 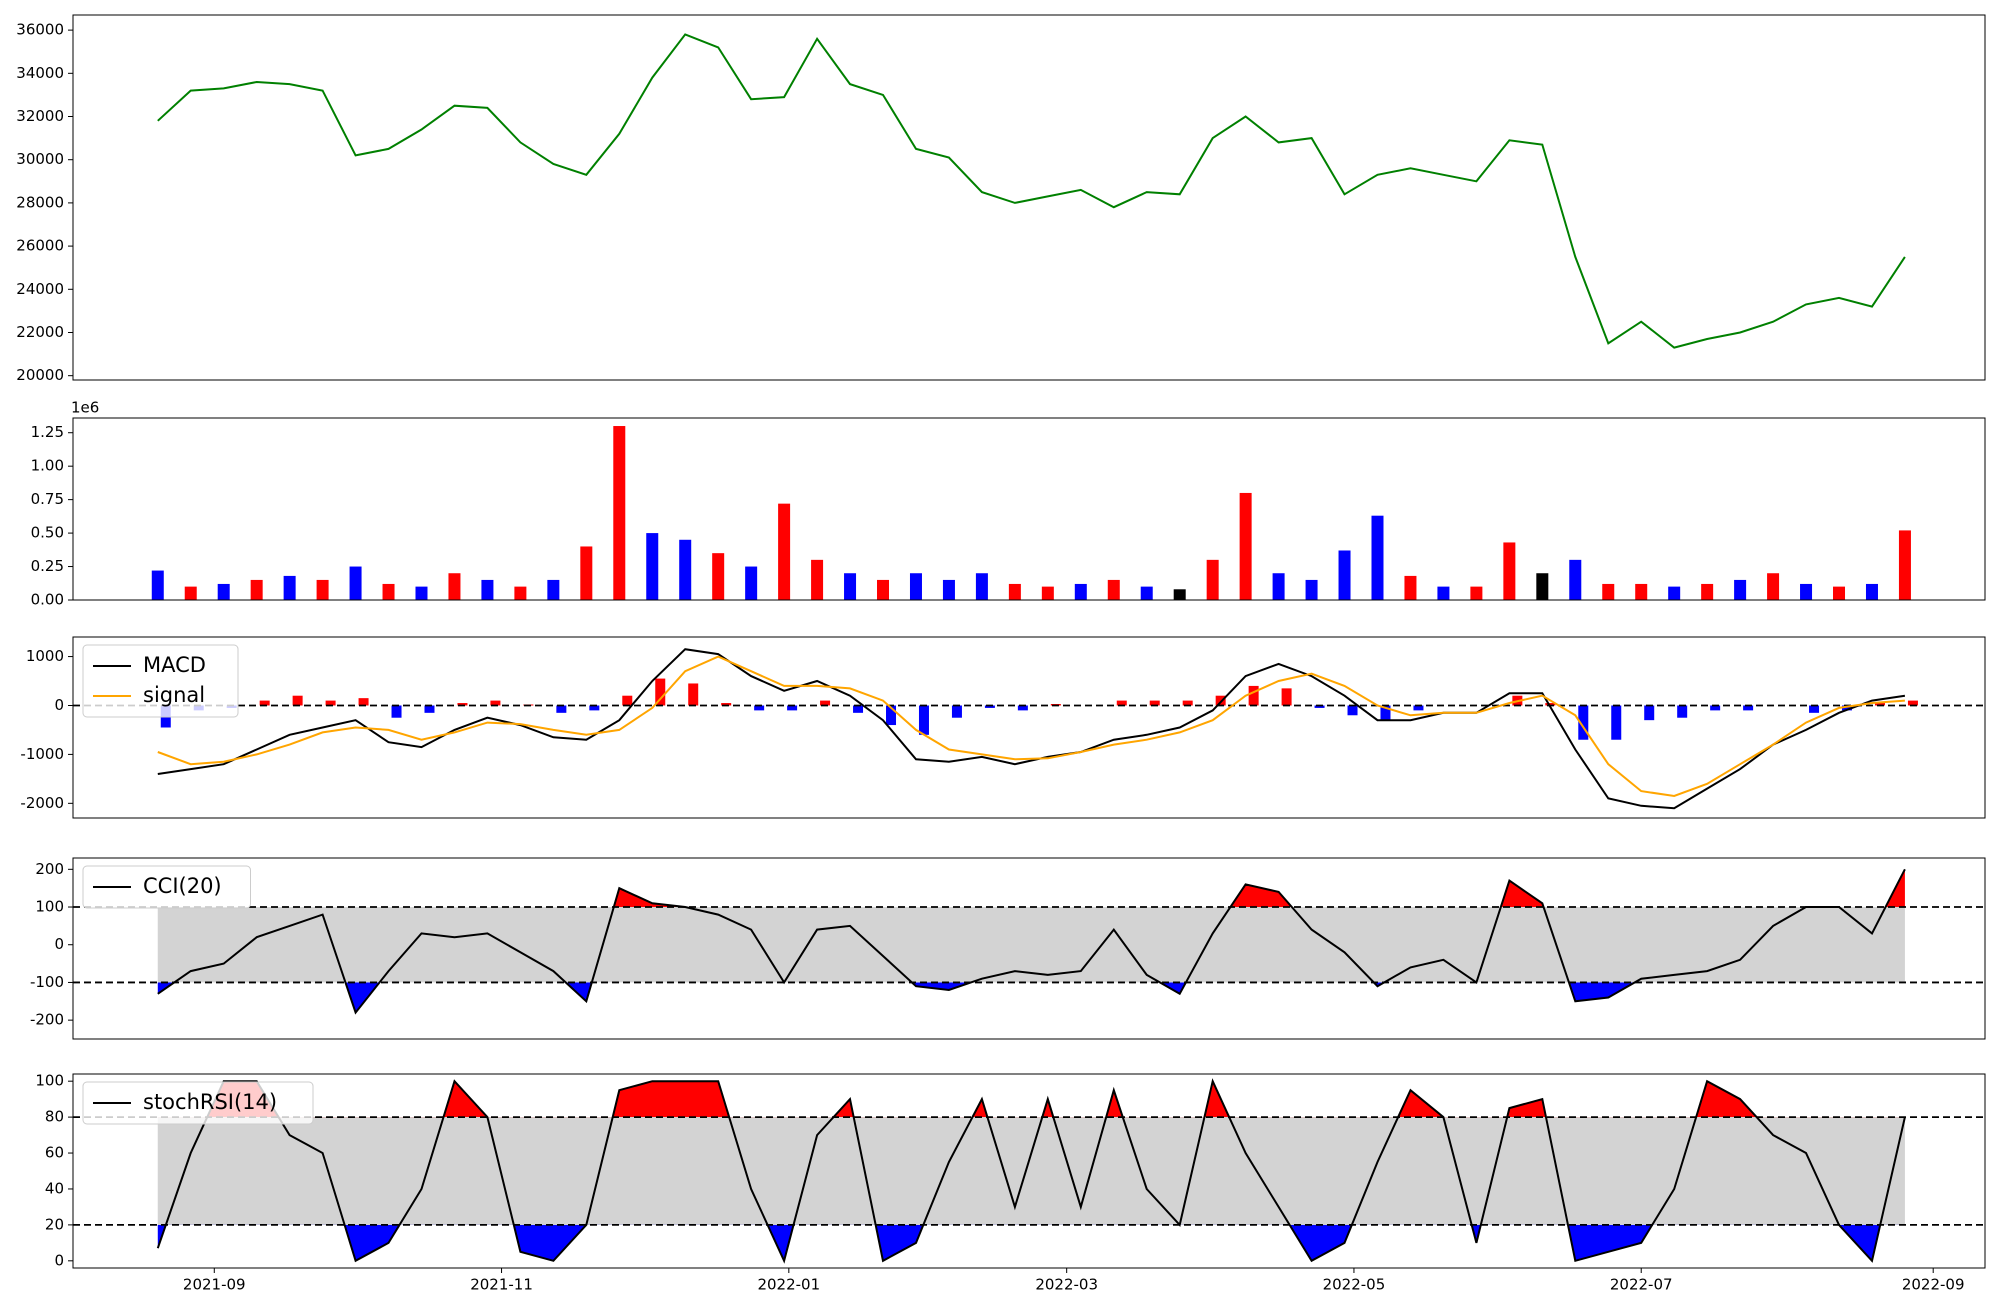 I want to click on y-tick-label: 30000, so click(x=40, y=159).